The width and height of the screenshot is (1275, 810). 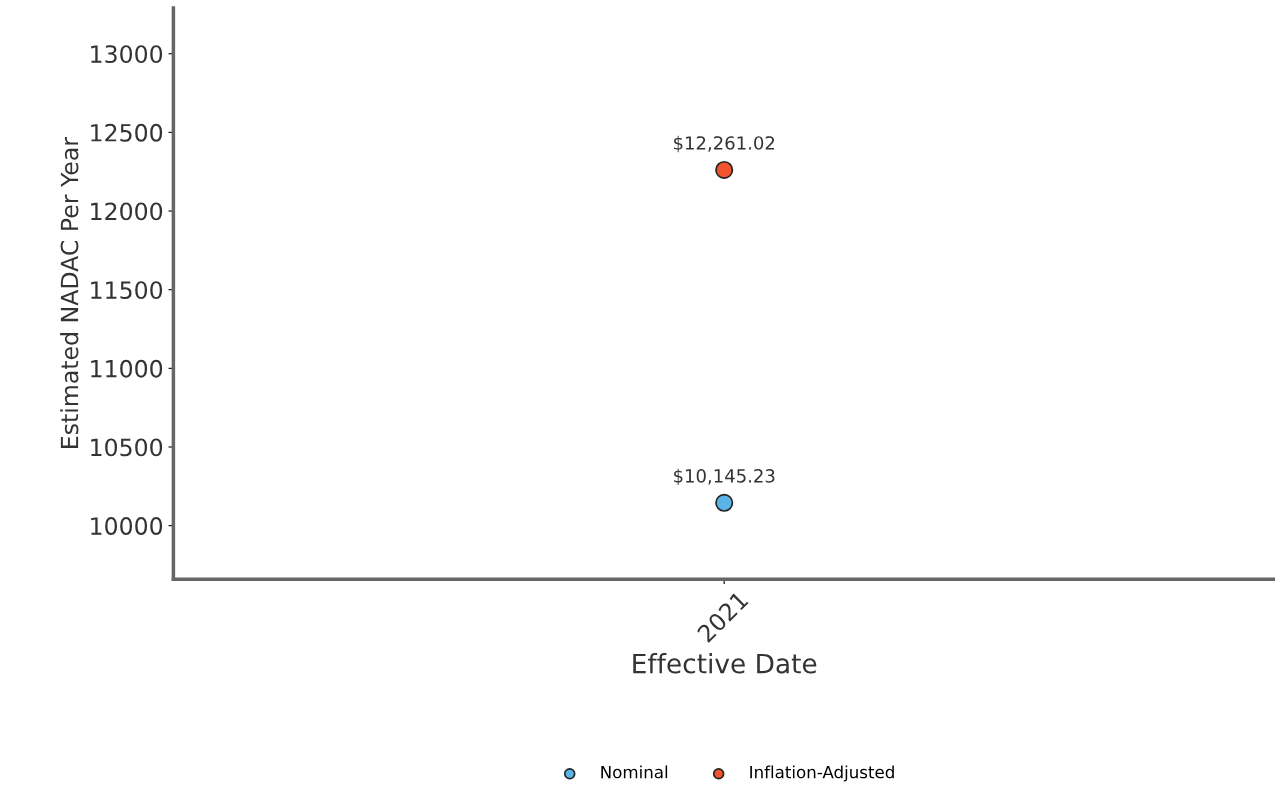 What do you see at coordinates (127, 132) in the screenshot?
I see `y-tick-label: 12500` at bounding box center [127, 132].